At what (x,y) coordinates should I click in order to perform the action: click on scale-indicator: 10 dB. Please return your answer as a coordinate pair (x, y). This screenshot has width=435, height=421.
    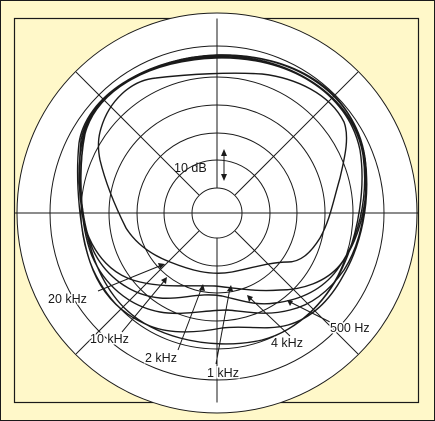
    Looking at the image, I should click on (200, 165).